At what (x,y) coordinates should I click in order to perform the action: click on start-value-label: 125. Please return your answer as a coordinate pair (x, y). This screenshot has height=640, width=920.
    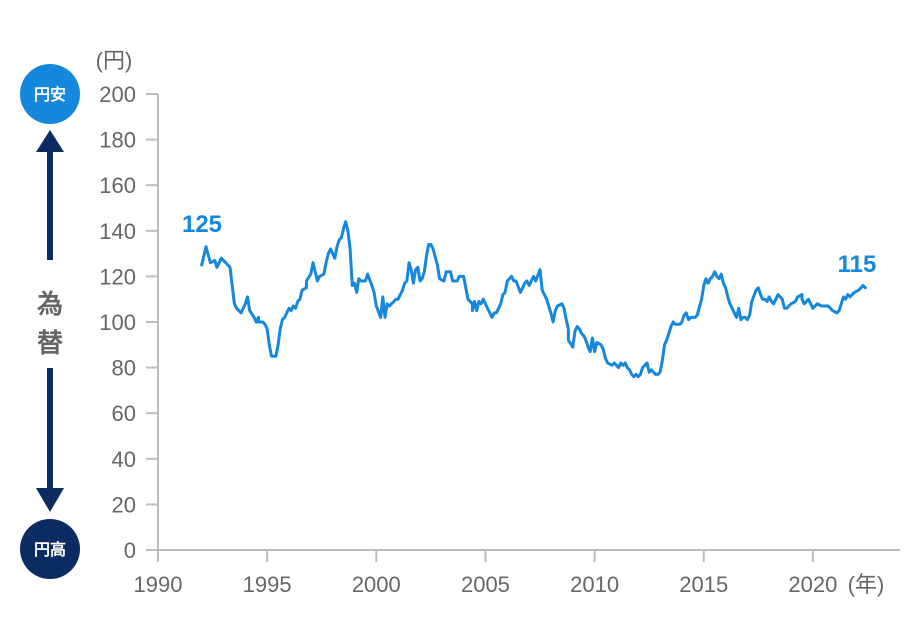
    Looking at the image, I should click on (202, 224).